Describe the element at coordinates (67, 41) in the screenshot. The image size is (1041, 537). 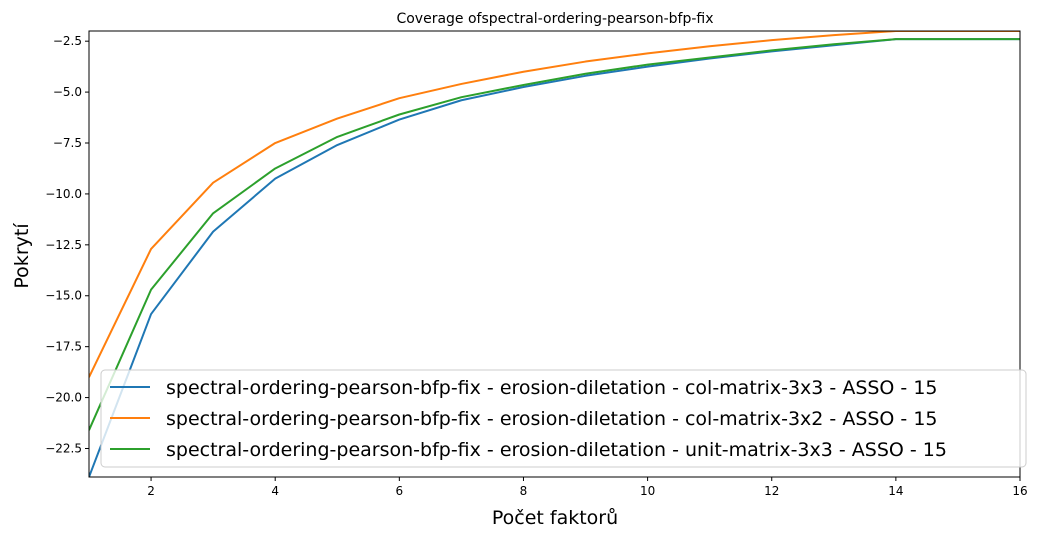
I see `y-tick-label: −2.5` at that location.